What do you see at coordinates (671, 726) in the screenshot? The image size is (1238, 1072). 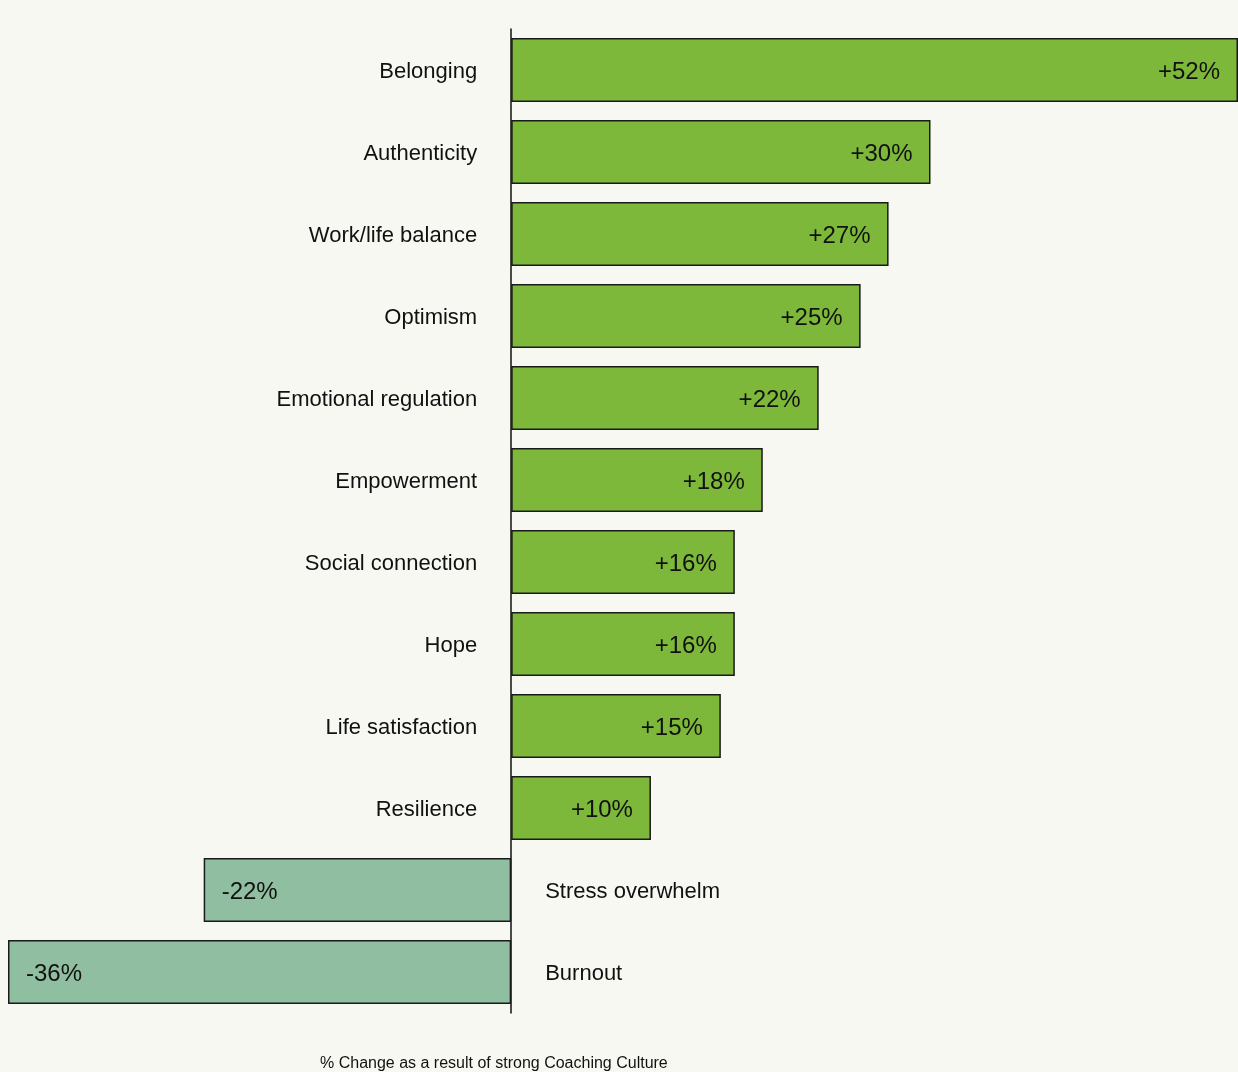 I see `data-label: +15%` at bounding box center [671, 726].